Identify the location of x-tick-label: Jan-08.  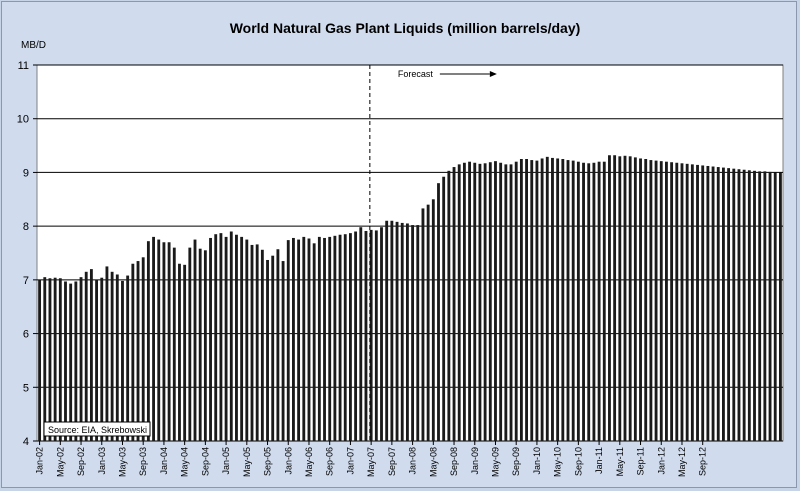
(413, 461).